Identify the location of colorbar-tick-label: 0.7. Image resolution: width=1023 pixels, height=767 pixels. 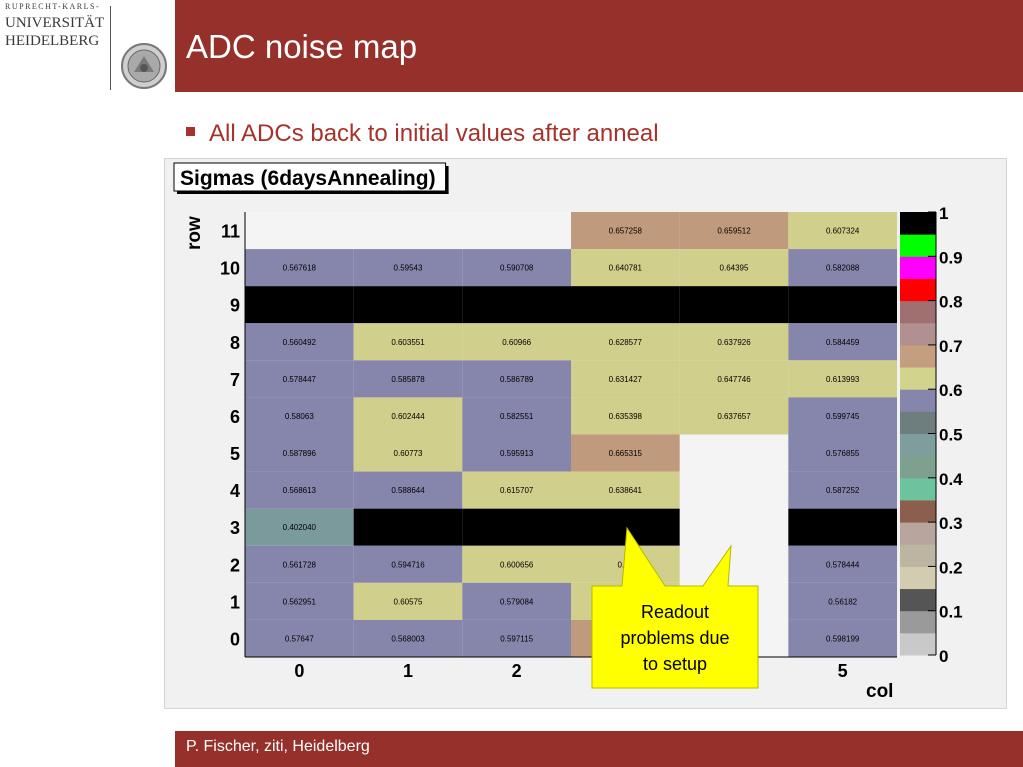
(951, 346).